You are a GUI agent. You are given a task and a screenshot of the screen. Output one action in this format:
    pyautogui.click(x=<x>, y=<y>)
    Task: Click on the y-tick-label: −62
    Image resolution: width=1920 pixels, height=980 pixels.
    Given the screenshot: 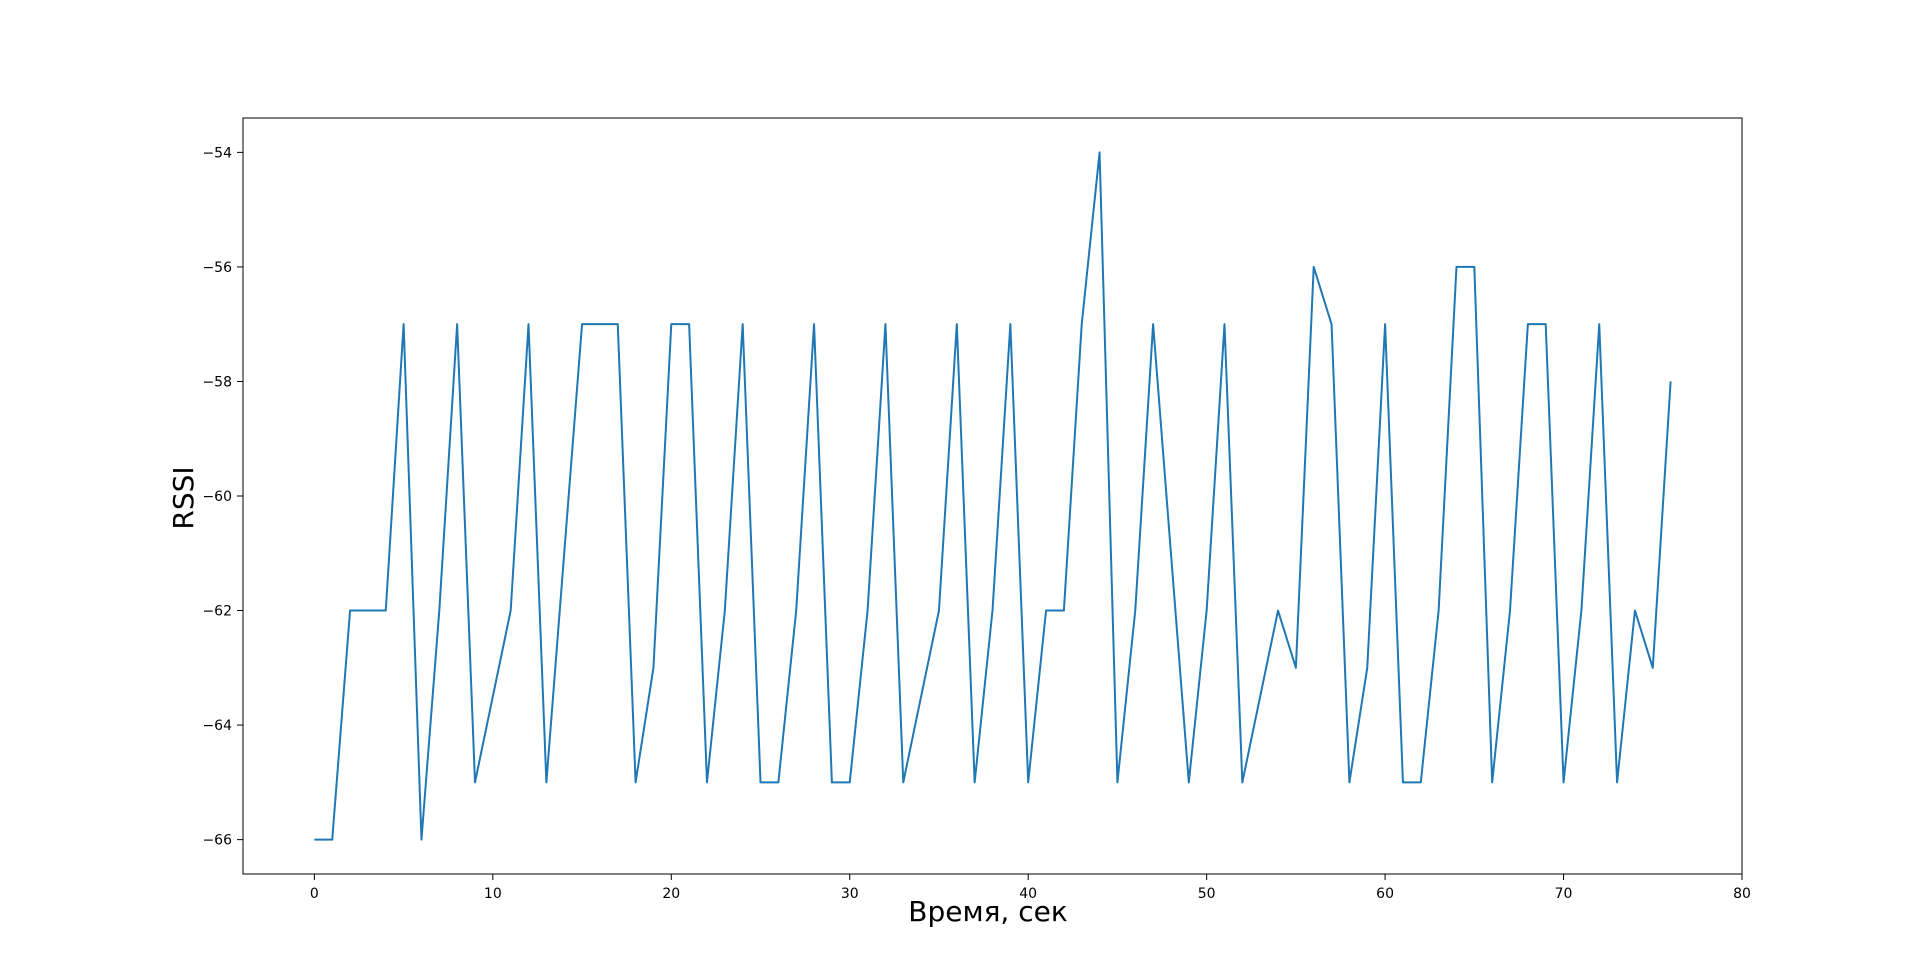 What is the action you would take?
    pyautogui.click(x=217, y=612)
    